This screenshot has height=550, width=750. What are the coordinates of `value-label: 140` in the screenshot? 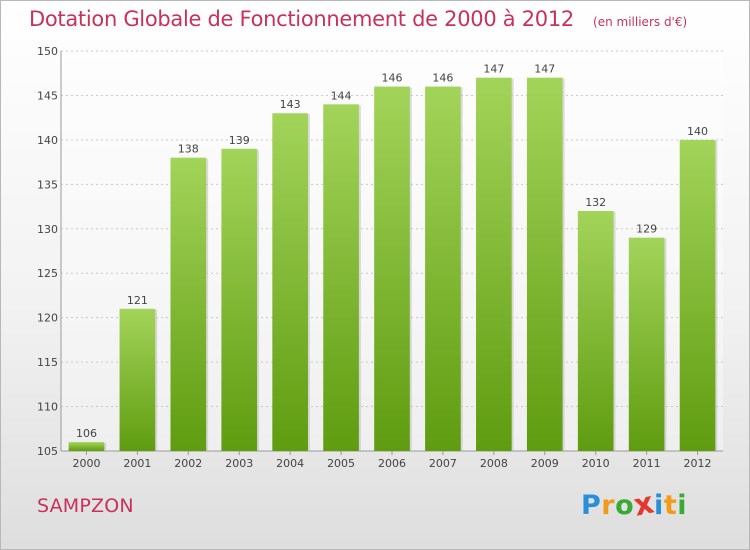 It's located at (697, 131).